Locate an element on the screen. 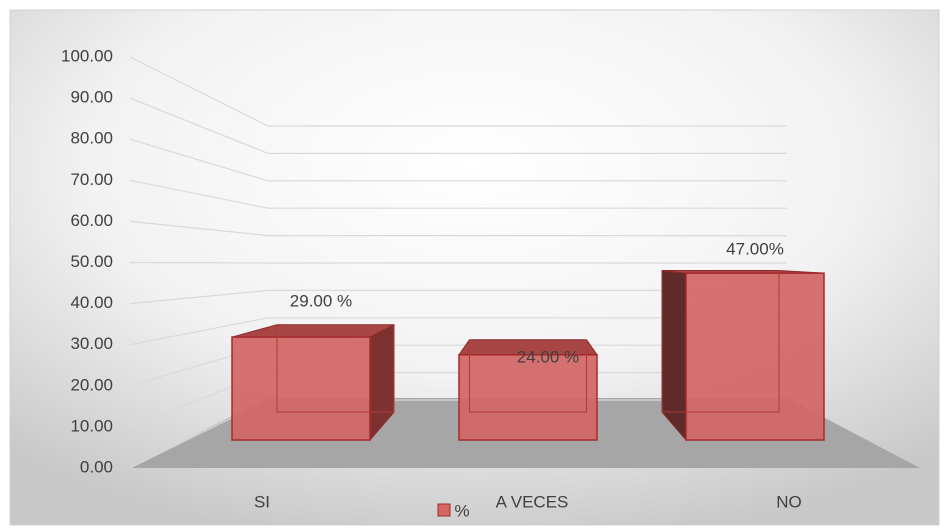 This screenshot has height=531, width=950. y-tick-label: 30.00 is located at coordinates (91, 343).